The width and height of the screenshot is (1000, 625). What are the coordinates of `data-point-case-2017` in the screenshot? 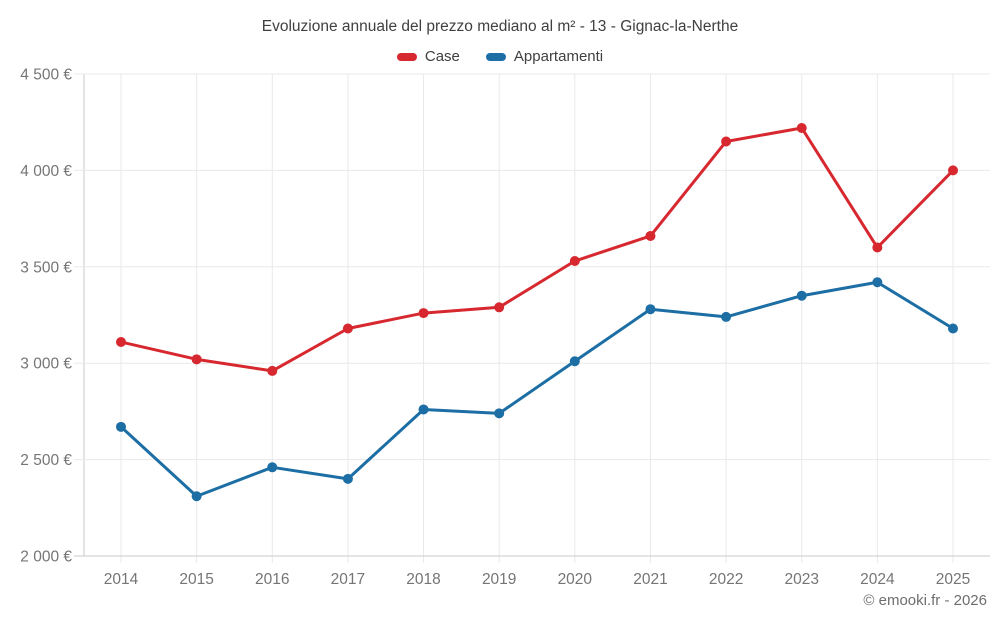 It's located at (347, 328).